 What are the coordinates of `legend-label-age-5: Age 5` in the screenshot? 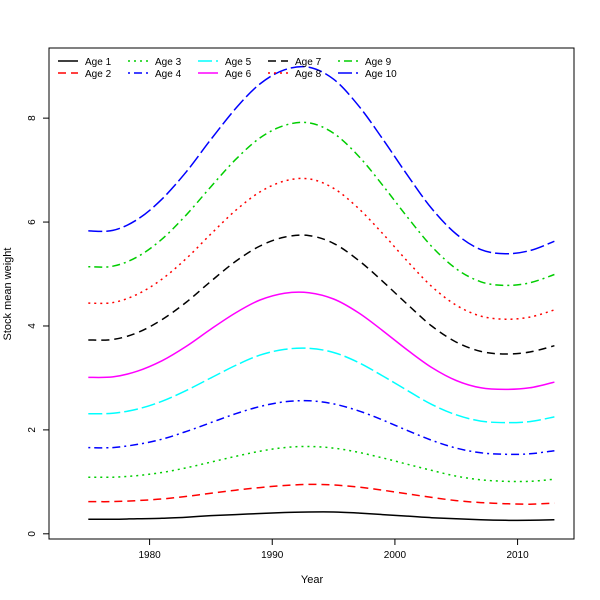 It's located at (238, 62).